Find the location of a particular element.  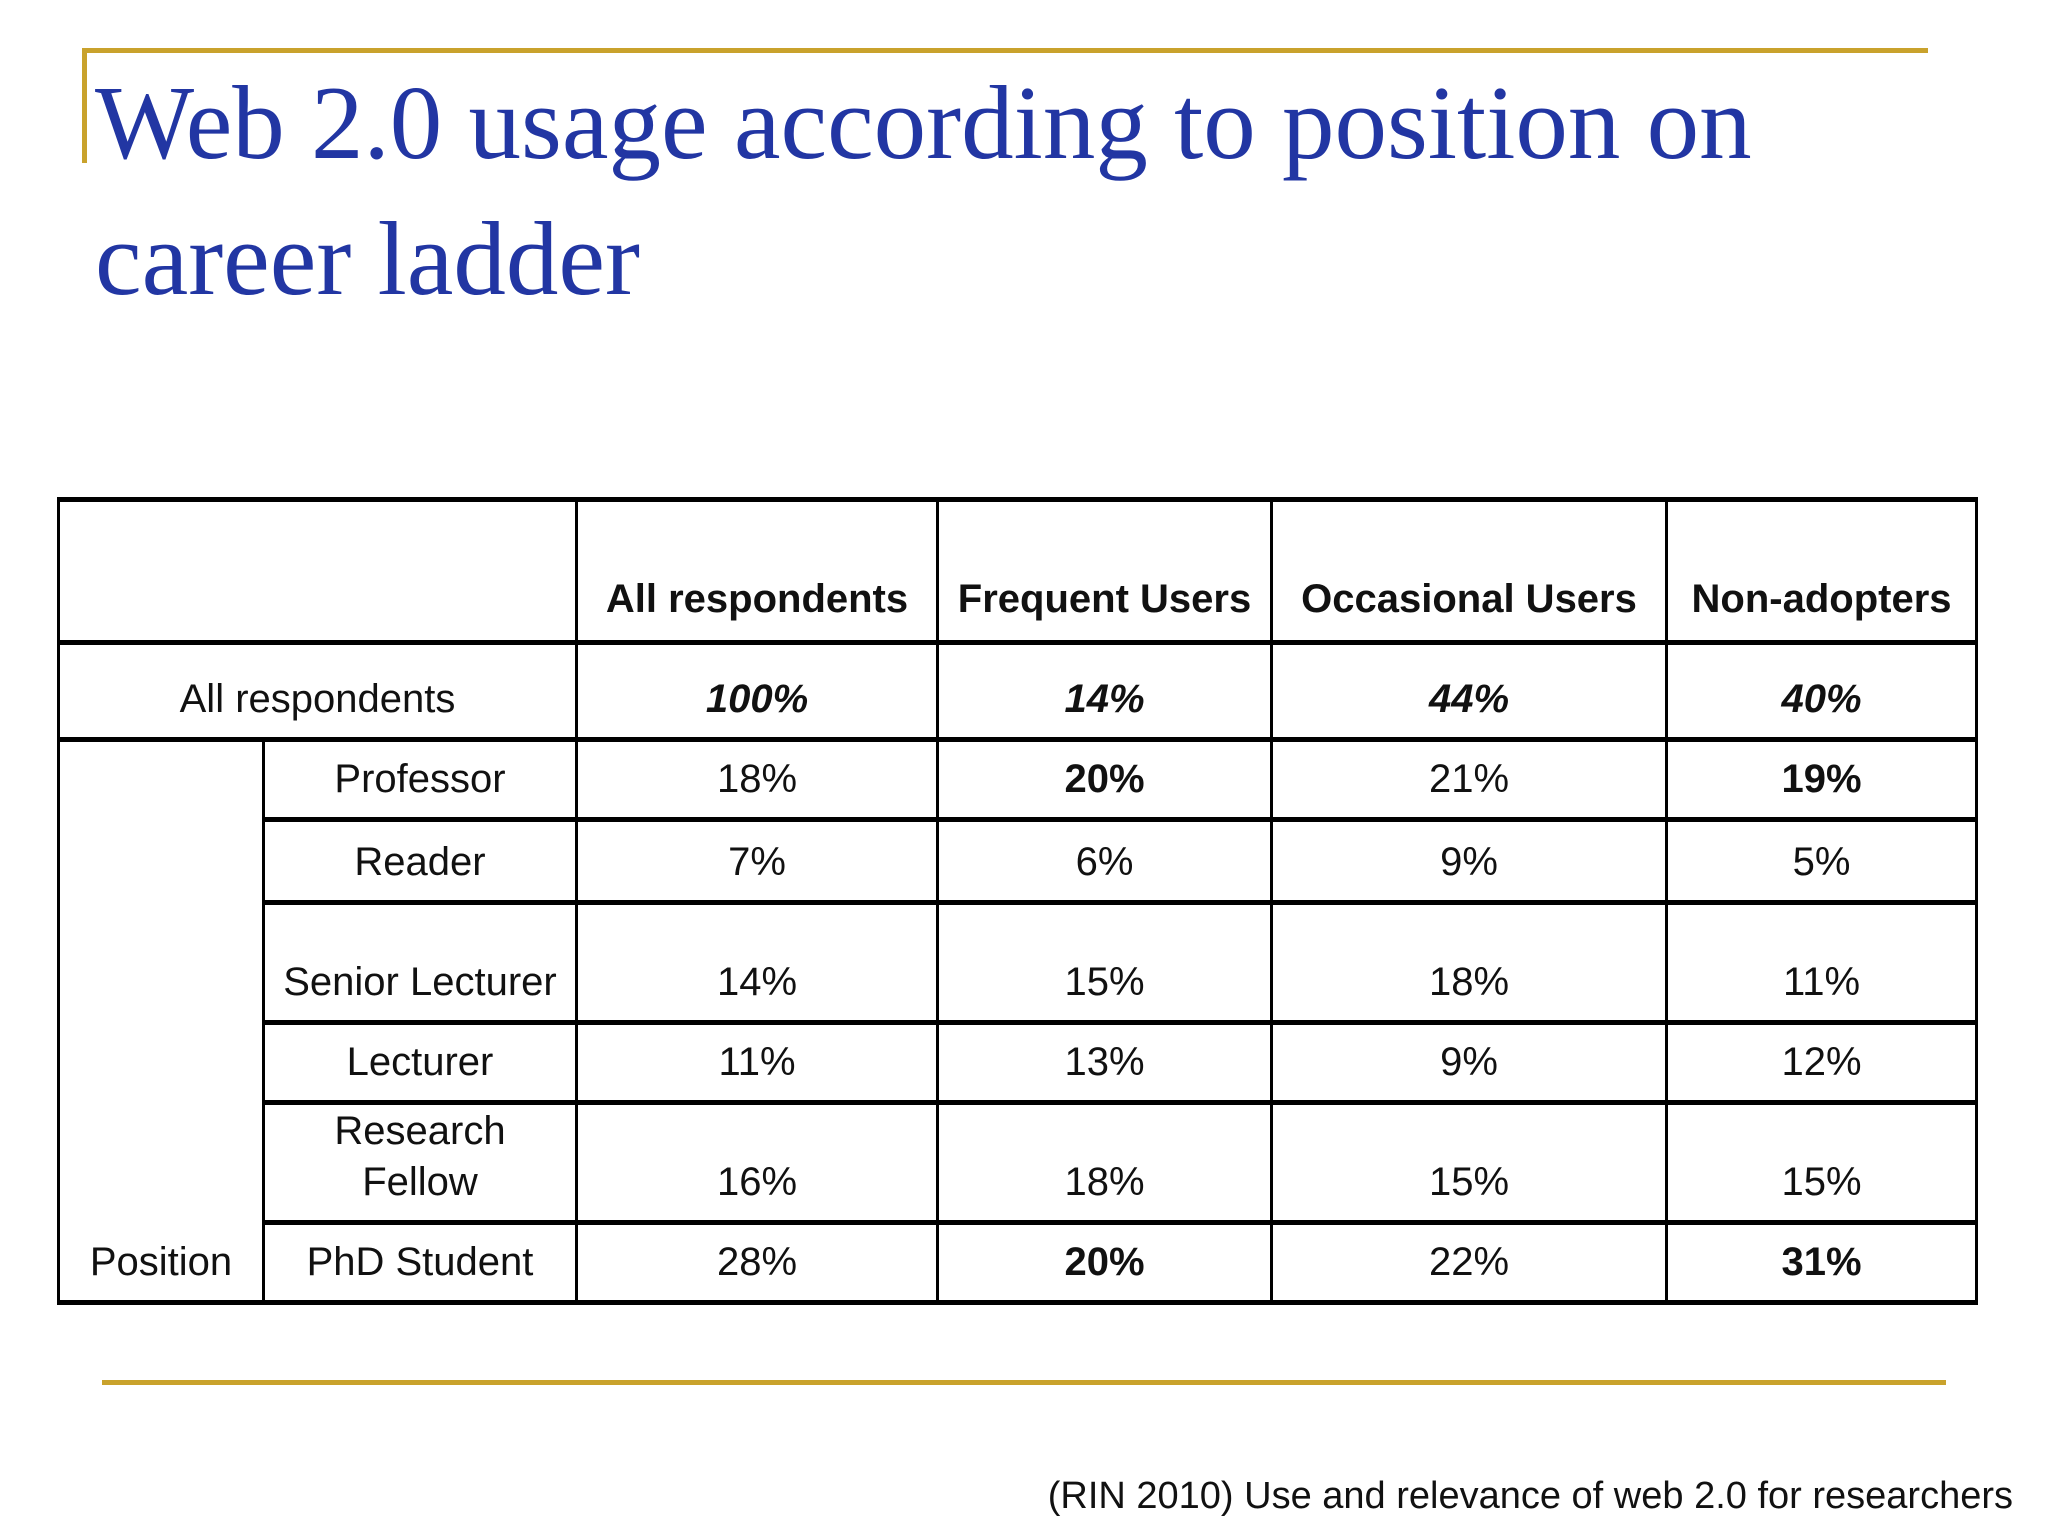

cell-value: 14% is located at coordinates (757, 962).